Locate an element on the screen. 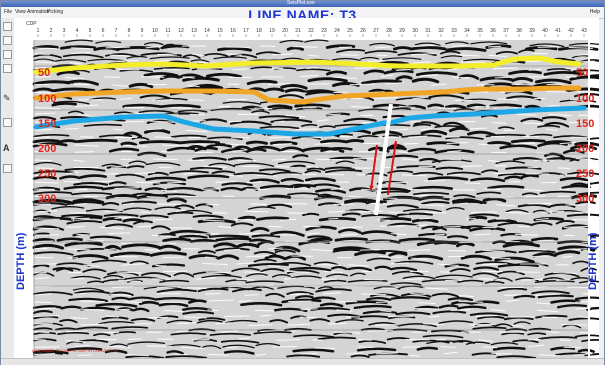 The width and height of the screenshot is (605, 365). window-title: SeisPlot.exe is located at coordinates (301, 3).